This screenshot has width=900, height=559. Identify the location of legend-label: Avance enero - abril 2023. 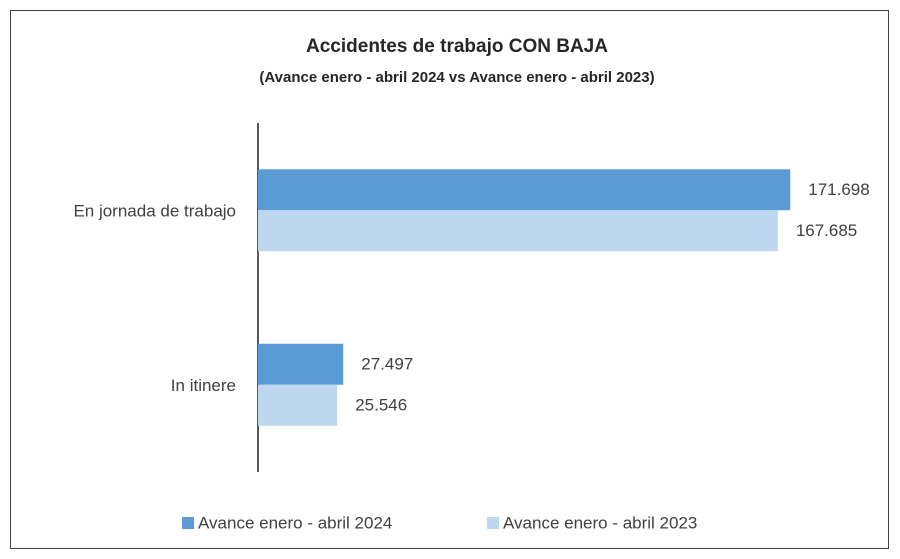
(600, 522).